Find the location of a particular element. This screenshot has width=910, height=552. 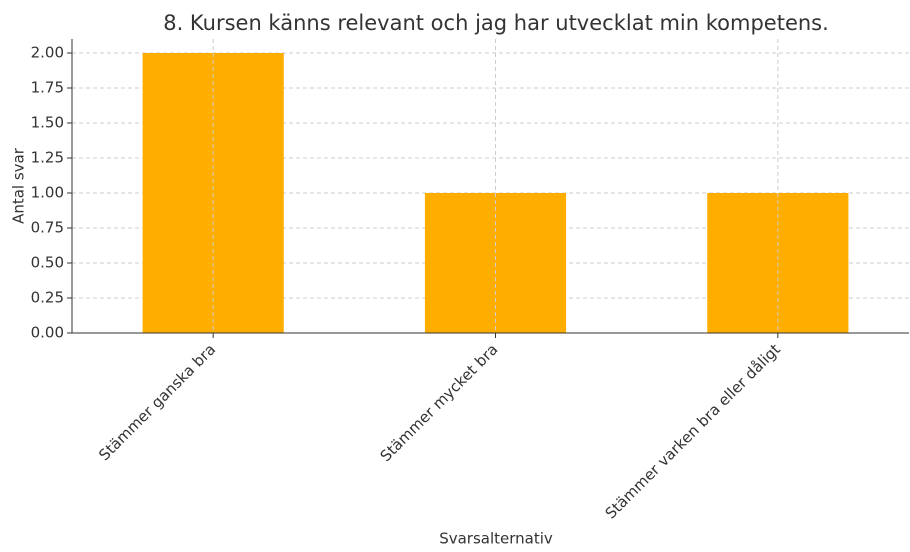

y-tick-label: 1.75 is located at coordinates (47, 88).